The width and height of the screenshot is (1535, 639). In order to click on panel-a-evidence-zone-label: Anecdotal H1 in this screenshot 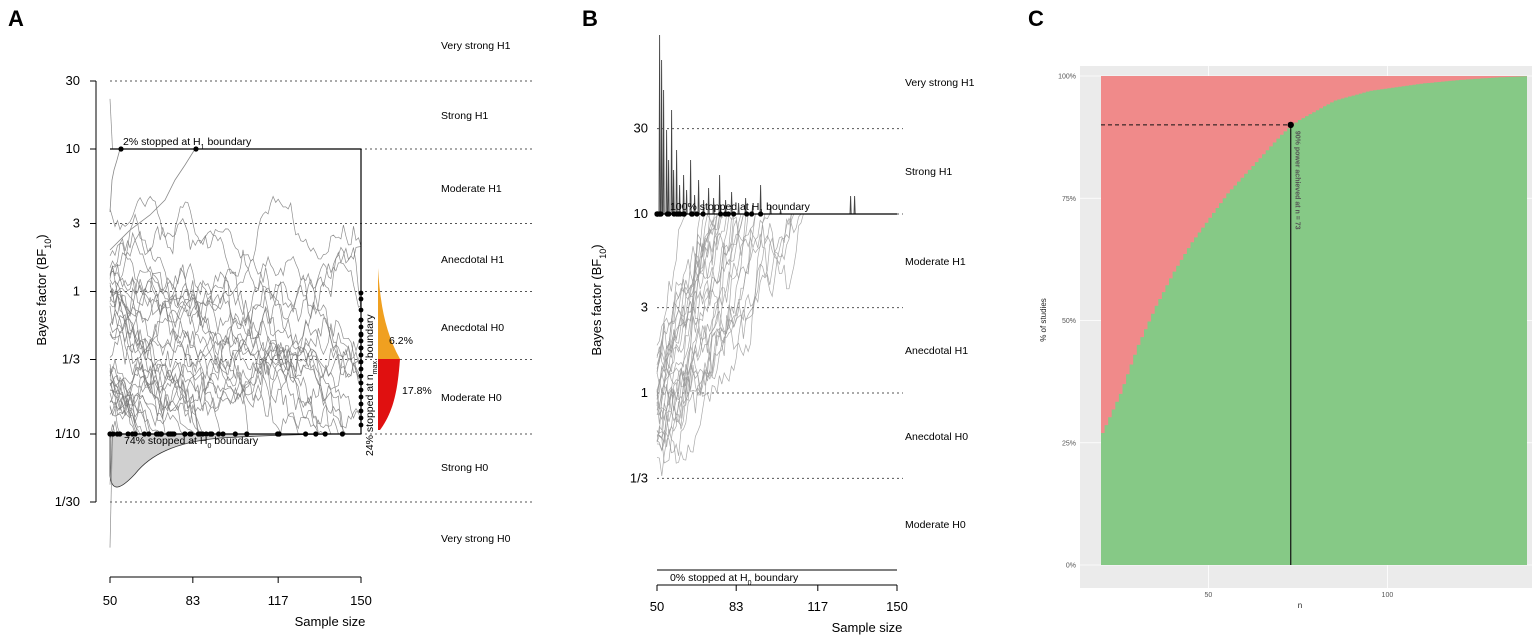, I will do `click(472, 260)`.